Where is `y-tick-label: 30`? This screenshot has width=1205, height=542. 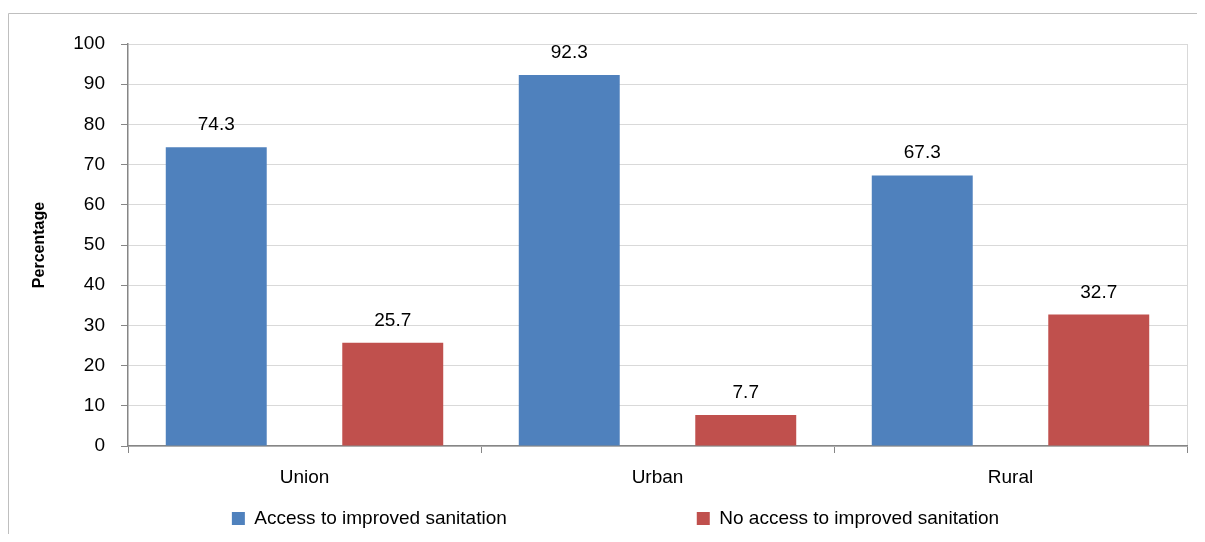 y-tick-label: 30 is located at coordinates (94, 324).